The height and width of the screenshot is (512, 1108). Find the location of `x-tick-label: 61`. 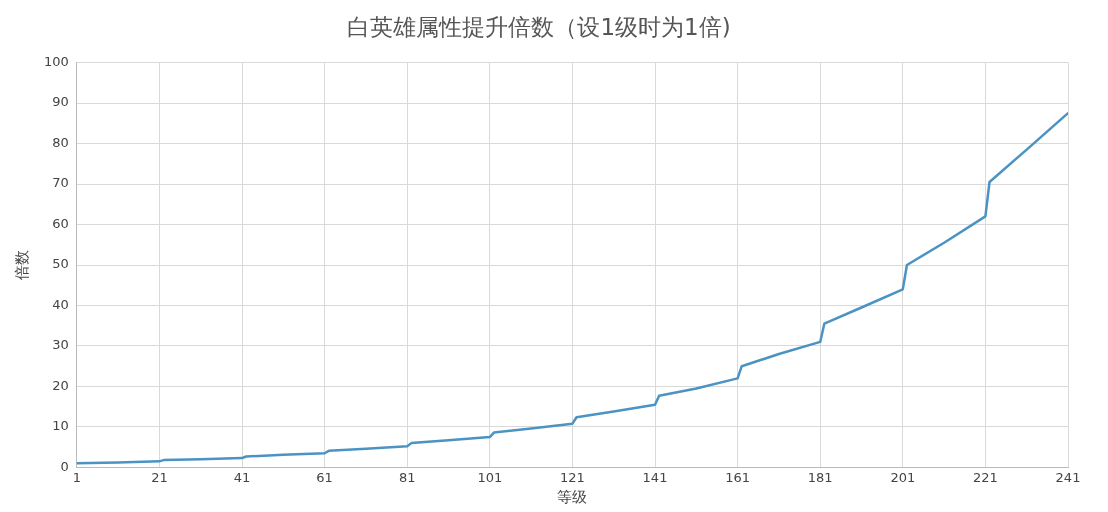

x-tick-label: 61 is located at coordinates (324, 477).